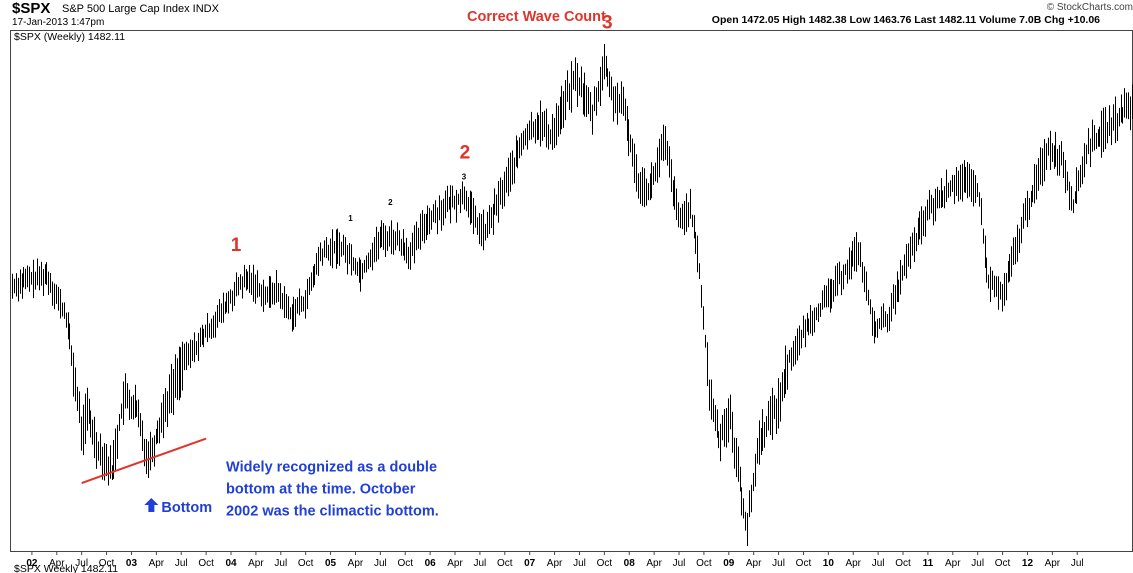 The image size is (1133, 573). Describe the element at coordinates (530, 563) in the screenshot. I see `x-tick-label: 07` at that location.